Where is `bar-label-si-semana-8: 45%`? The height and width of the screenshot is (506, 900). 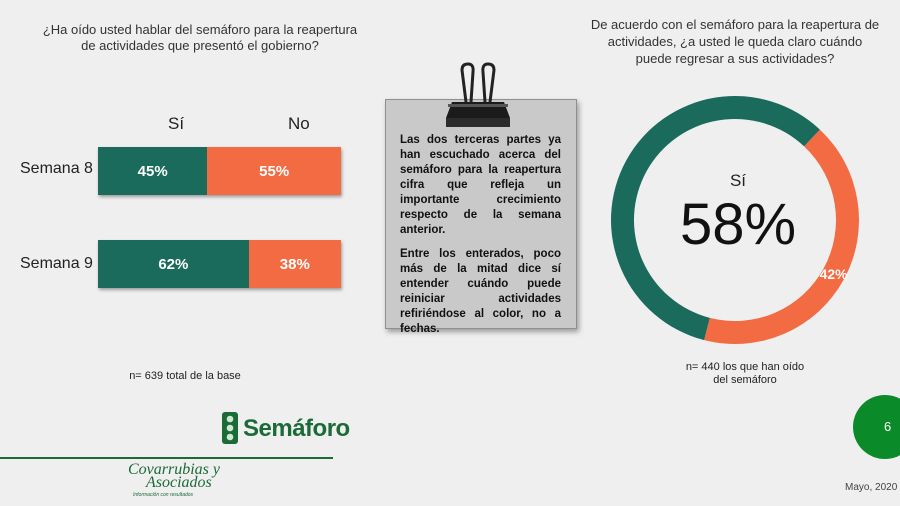
bar-label-si-semana-8: 45% is located at coordinates (152, 171).